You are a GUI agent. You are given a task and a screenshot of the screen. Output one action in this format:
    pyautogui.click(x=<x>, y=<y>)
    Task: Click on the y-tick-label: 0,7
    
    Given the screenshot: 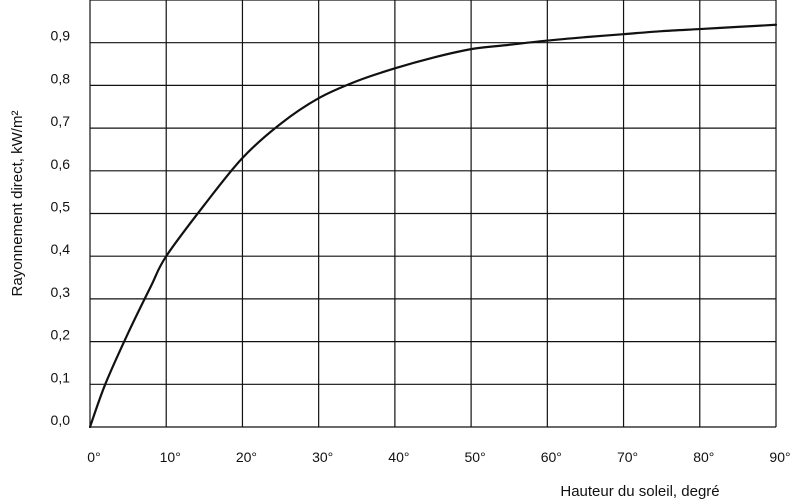 What is the action you would take?
    pyautogui.click(x=61, y=121)
    